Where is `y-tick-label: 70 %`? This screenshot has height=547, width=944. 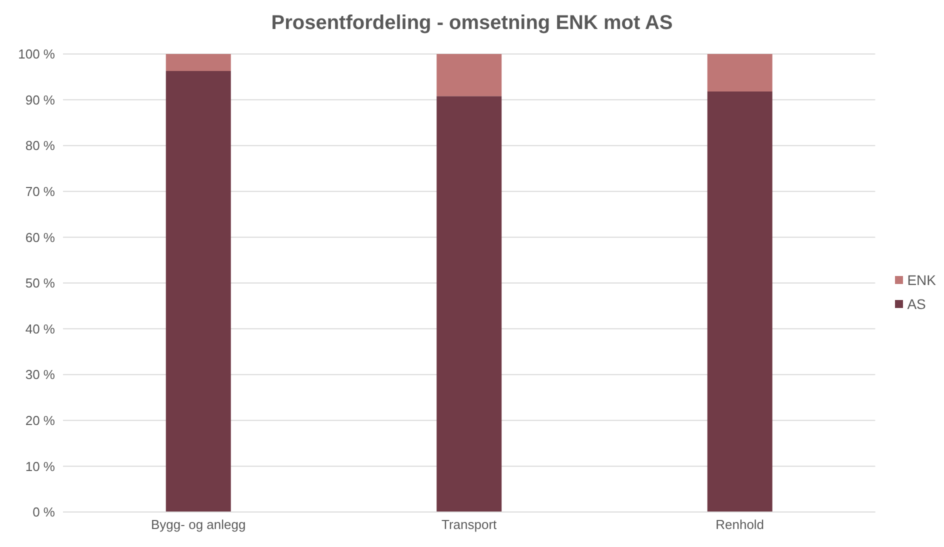
y-tick-label: 70 % is located at coordinates (40, 192).